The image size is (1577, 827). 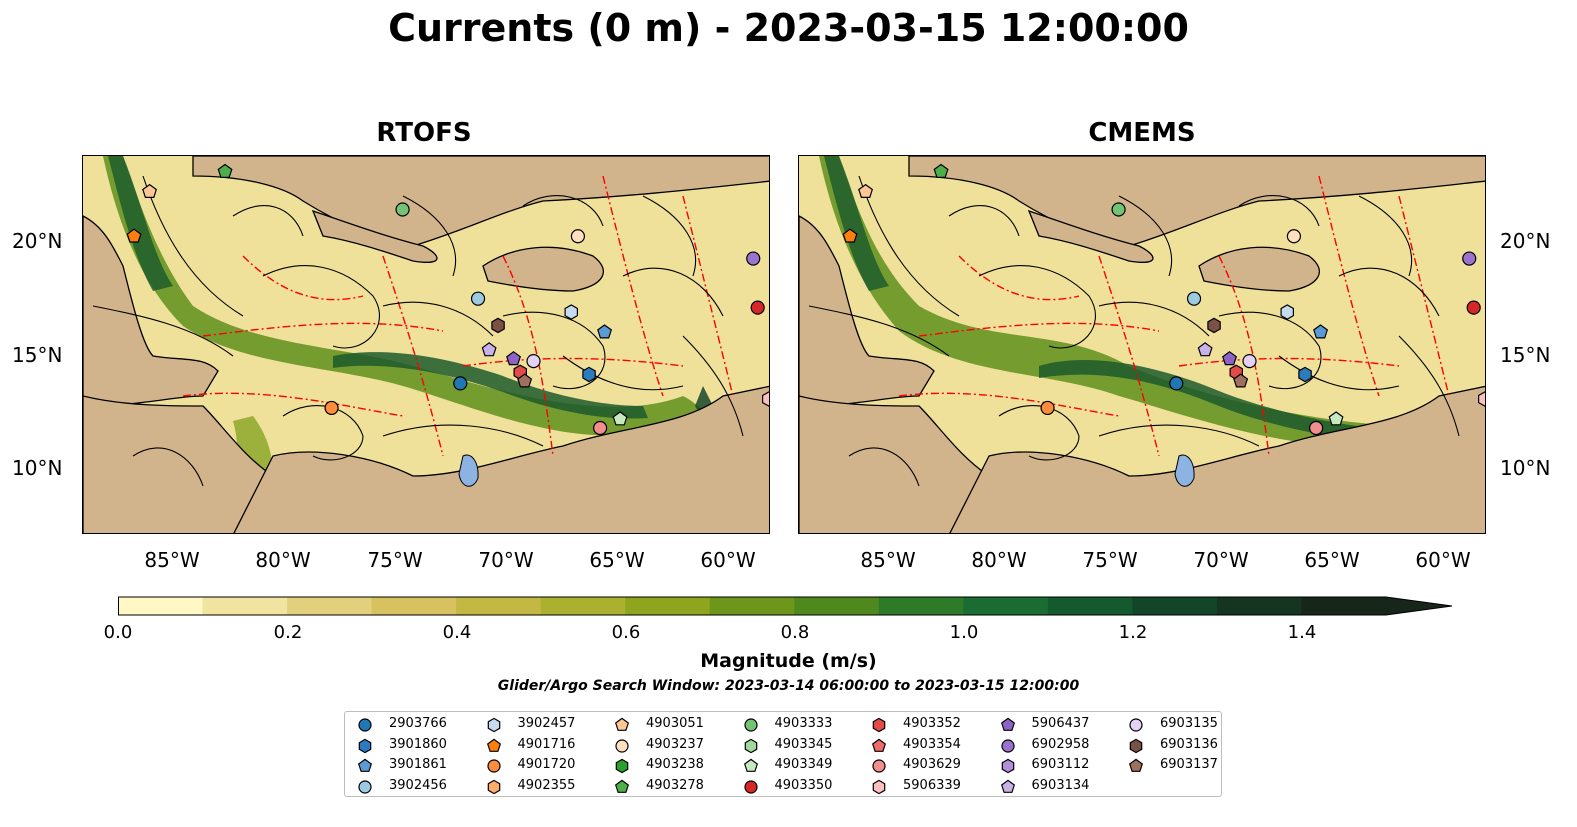 What do you see at coordinates (283, 560) in the screenshot?
I see `lon-label: 80°W` at bounding box center [283, 560].